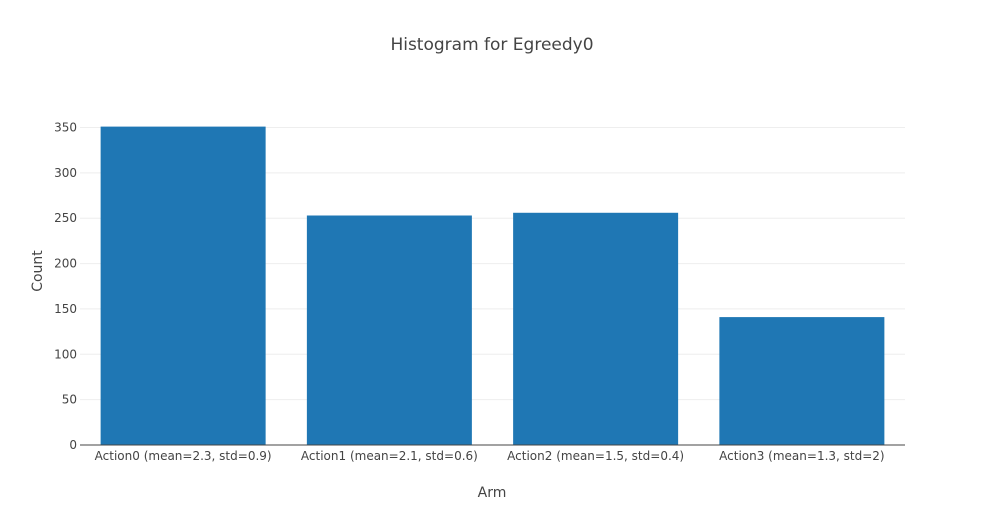  What do you see at coordinates (491, 45) in the screenshot?
I see `chart-title: Histogram for Egreedy0` at bounding box center [491, 45].